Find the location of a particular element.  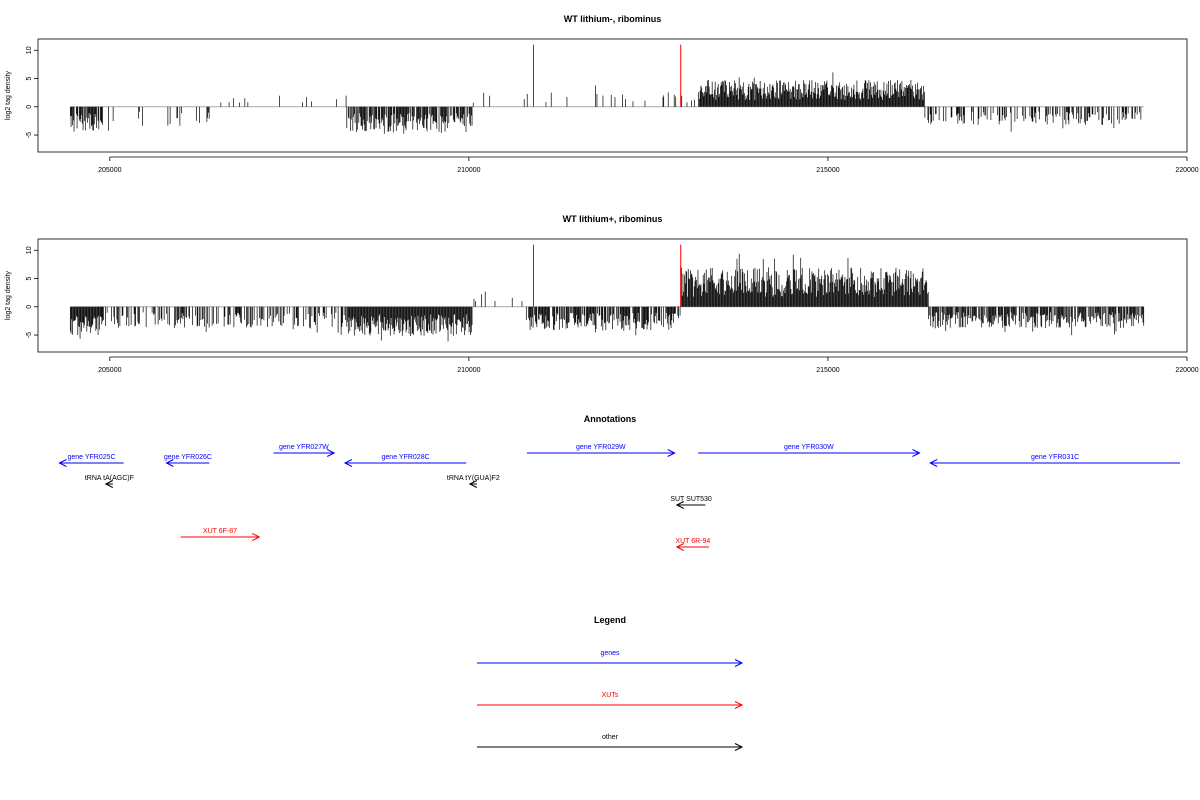

feature-label: gene YFR025C is located at coordinates (91, 457).